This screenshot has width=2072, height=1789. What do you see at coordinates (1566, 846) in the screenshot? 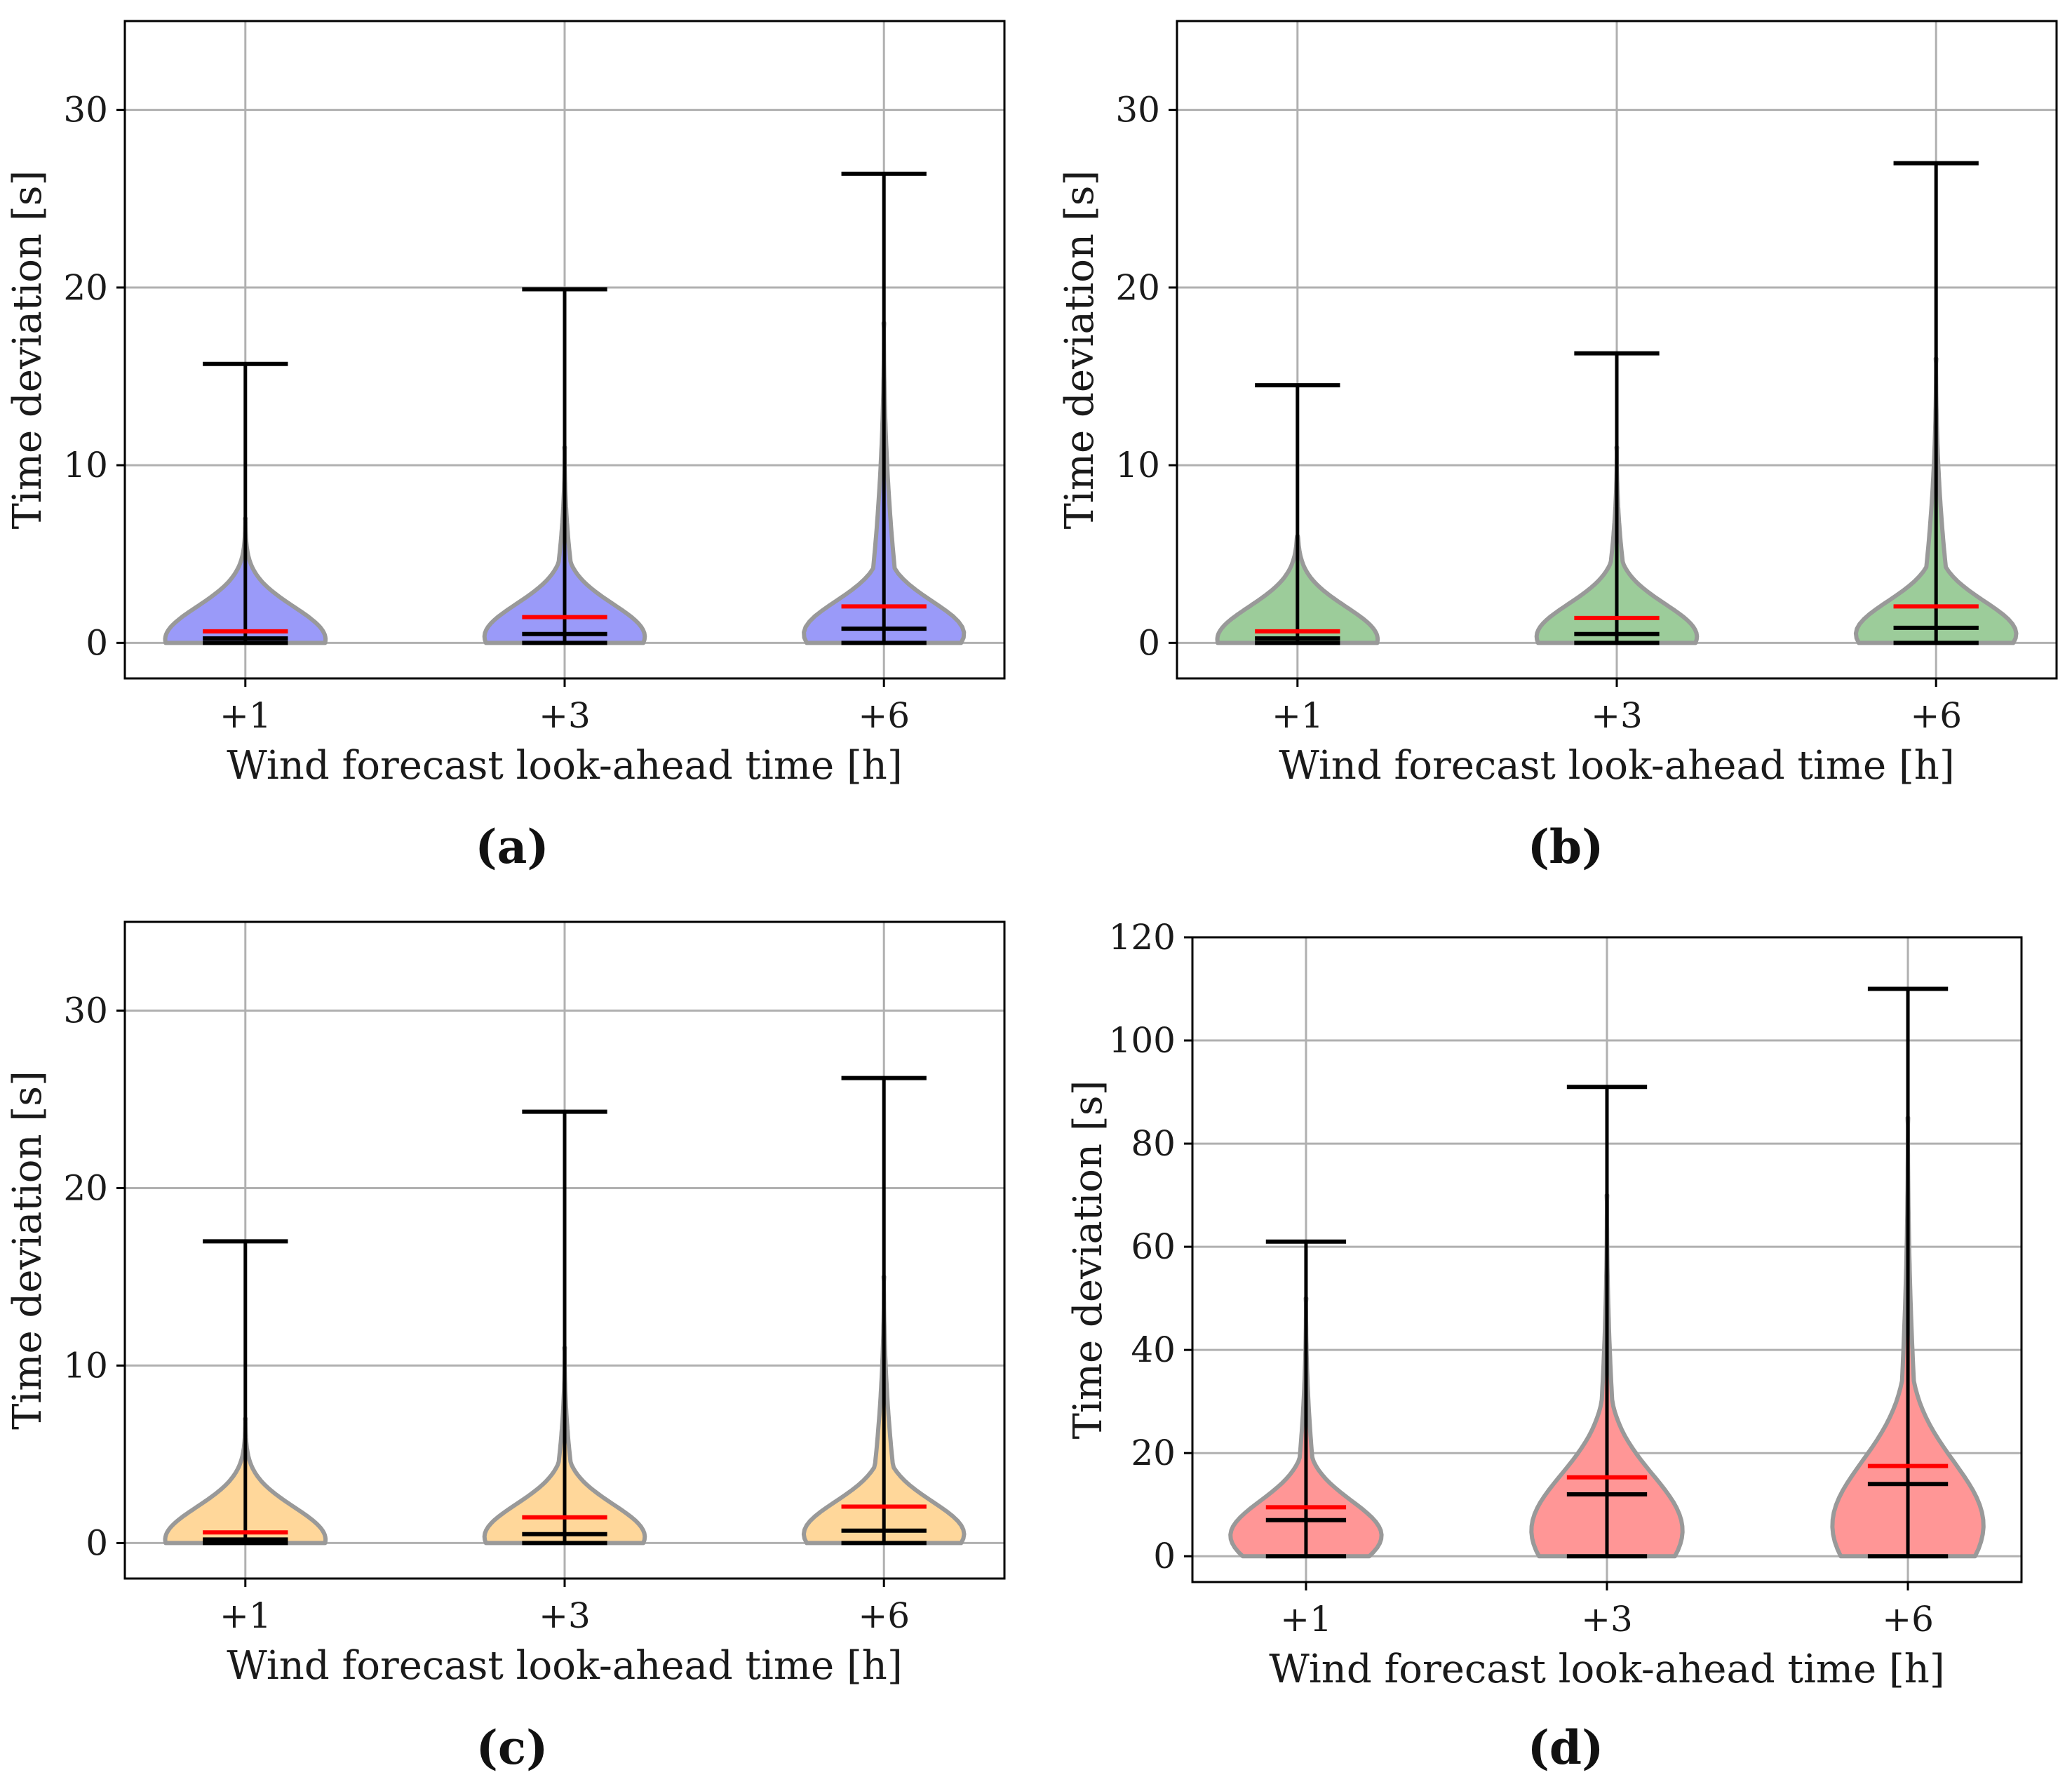
I see `panel-label: (b)` at bounding box center [1566, 846].